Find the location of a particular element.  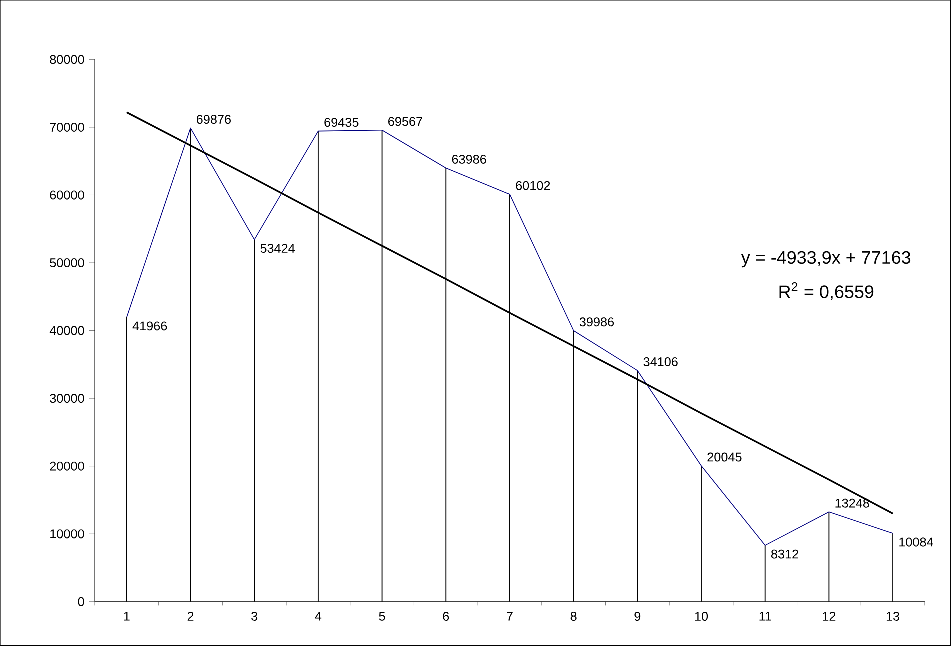

x-tick-label: 12 is located at coordinates (829, 616).